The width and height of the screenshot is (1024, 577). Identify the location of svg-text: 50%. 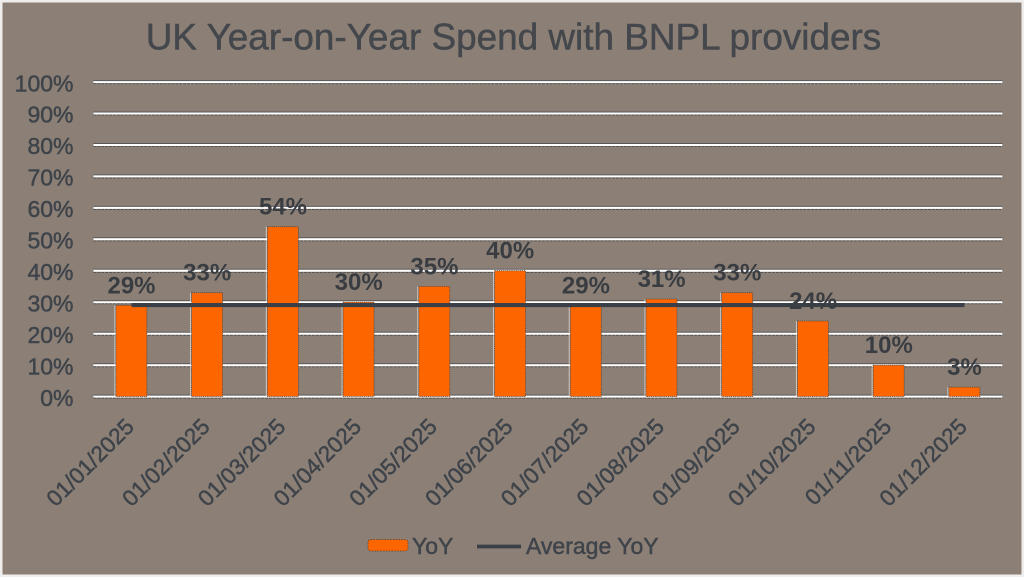
(50, 241).